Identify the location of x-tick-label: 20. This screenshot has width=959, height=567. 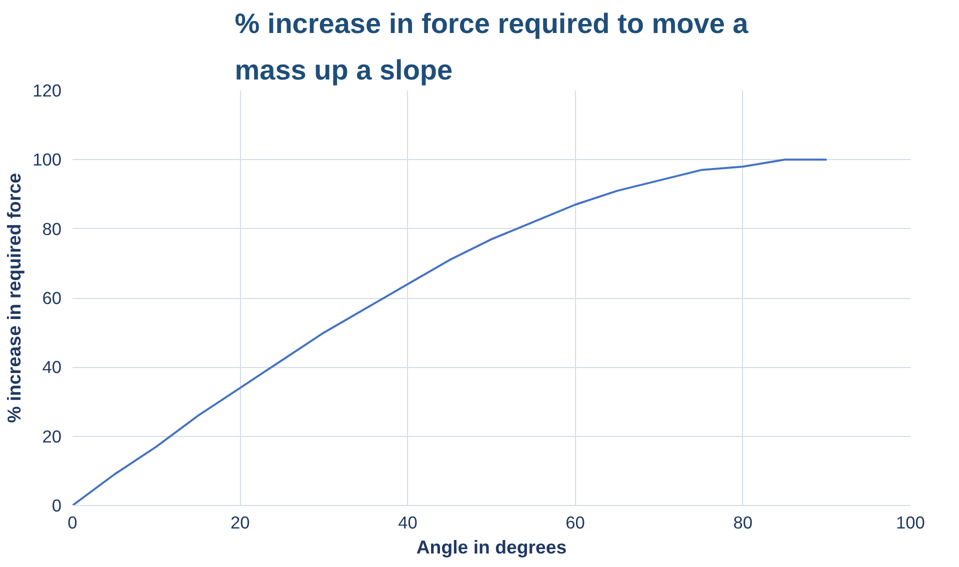
(240, 522).